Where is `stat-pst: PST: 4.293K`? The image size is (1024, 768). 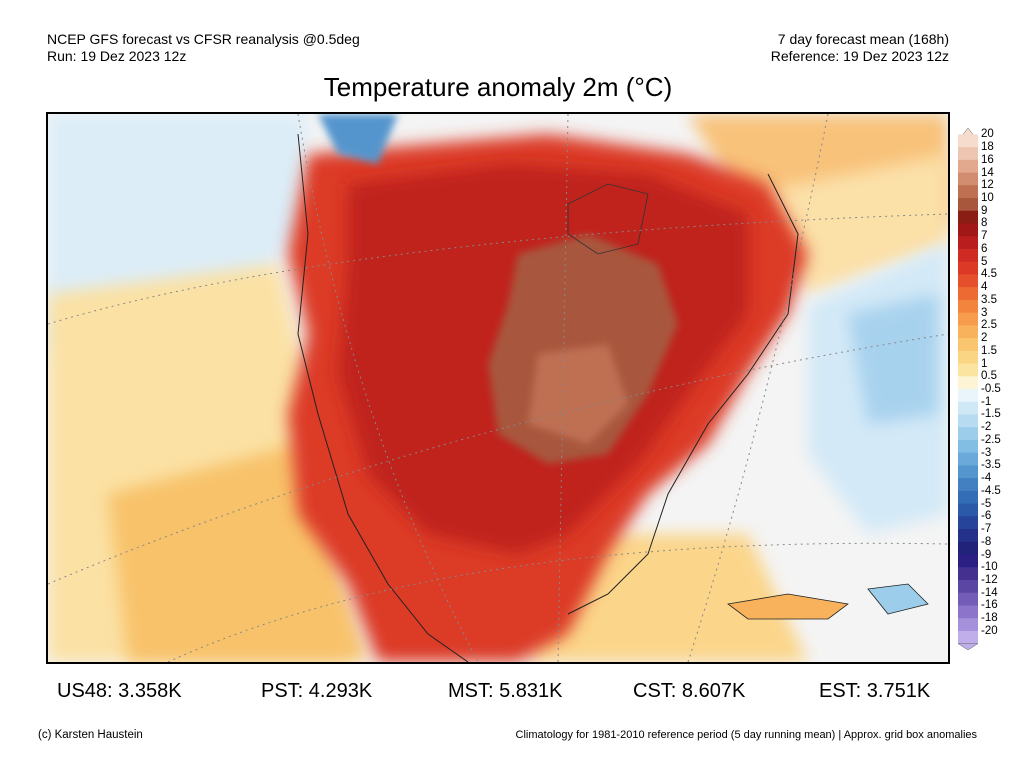 stat-pst: PST: 4.293K is located at coordinates (317, 691).